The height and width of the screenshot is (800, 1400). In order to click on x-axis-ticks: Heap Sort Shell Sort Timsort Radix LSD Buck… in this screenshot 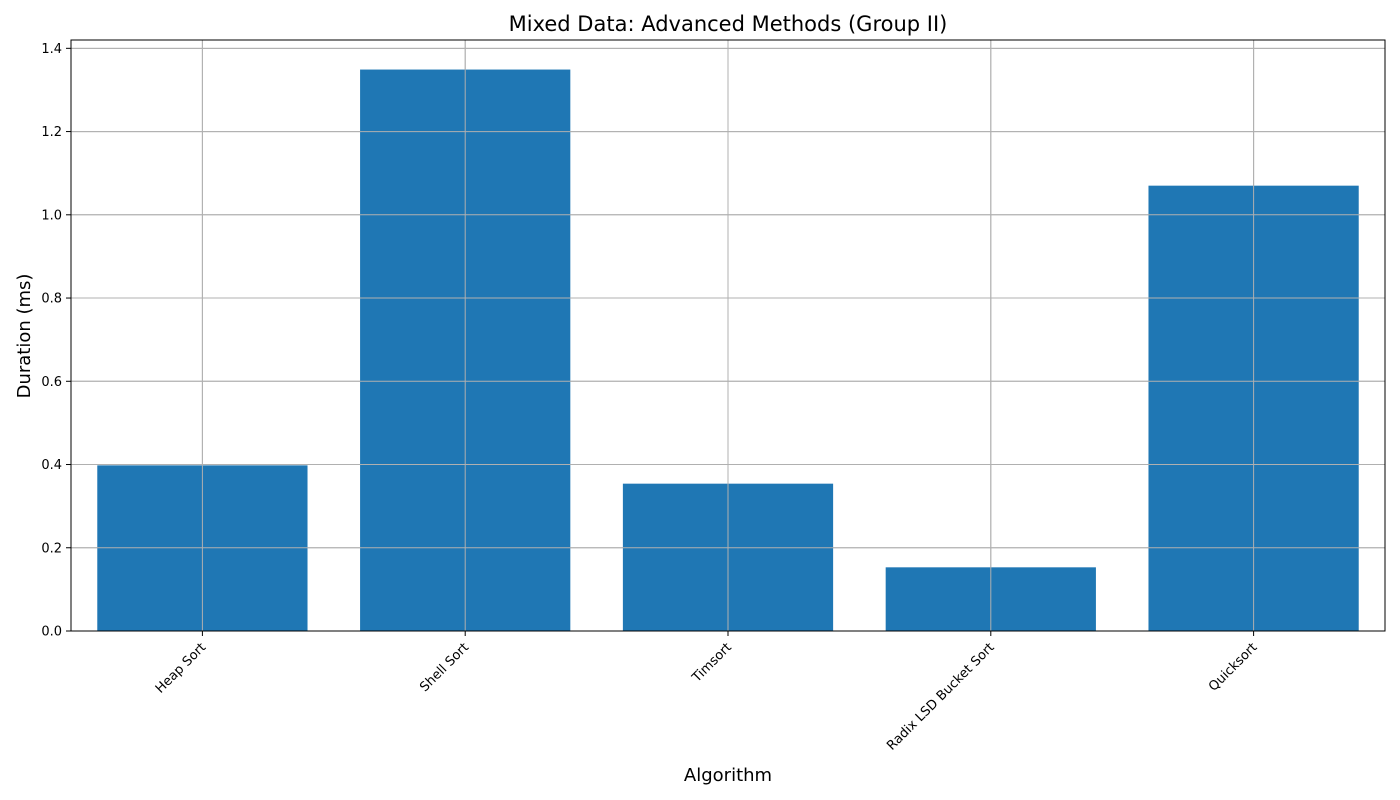, I will do `click(706, 692)`.